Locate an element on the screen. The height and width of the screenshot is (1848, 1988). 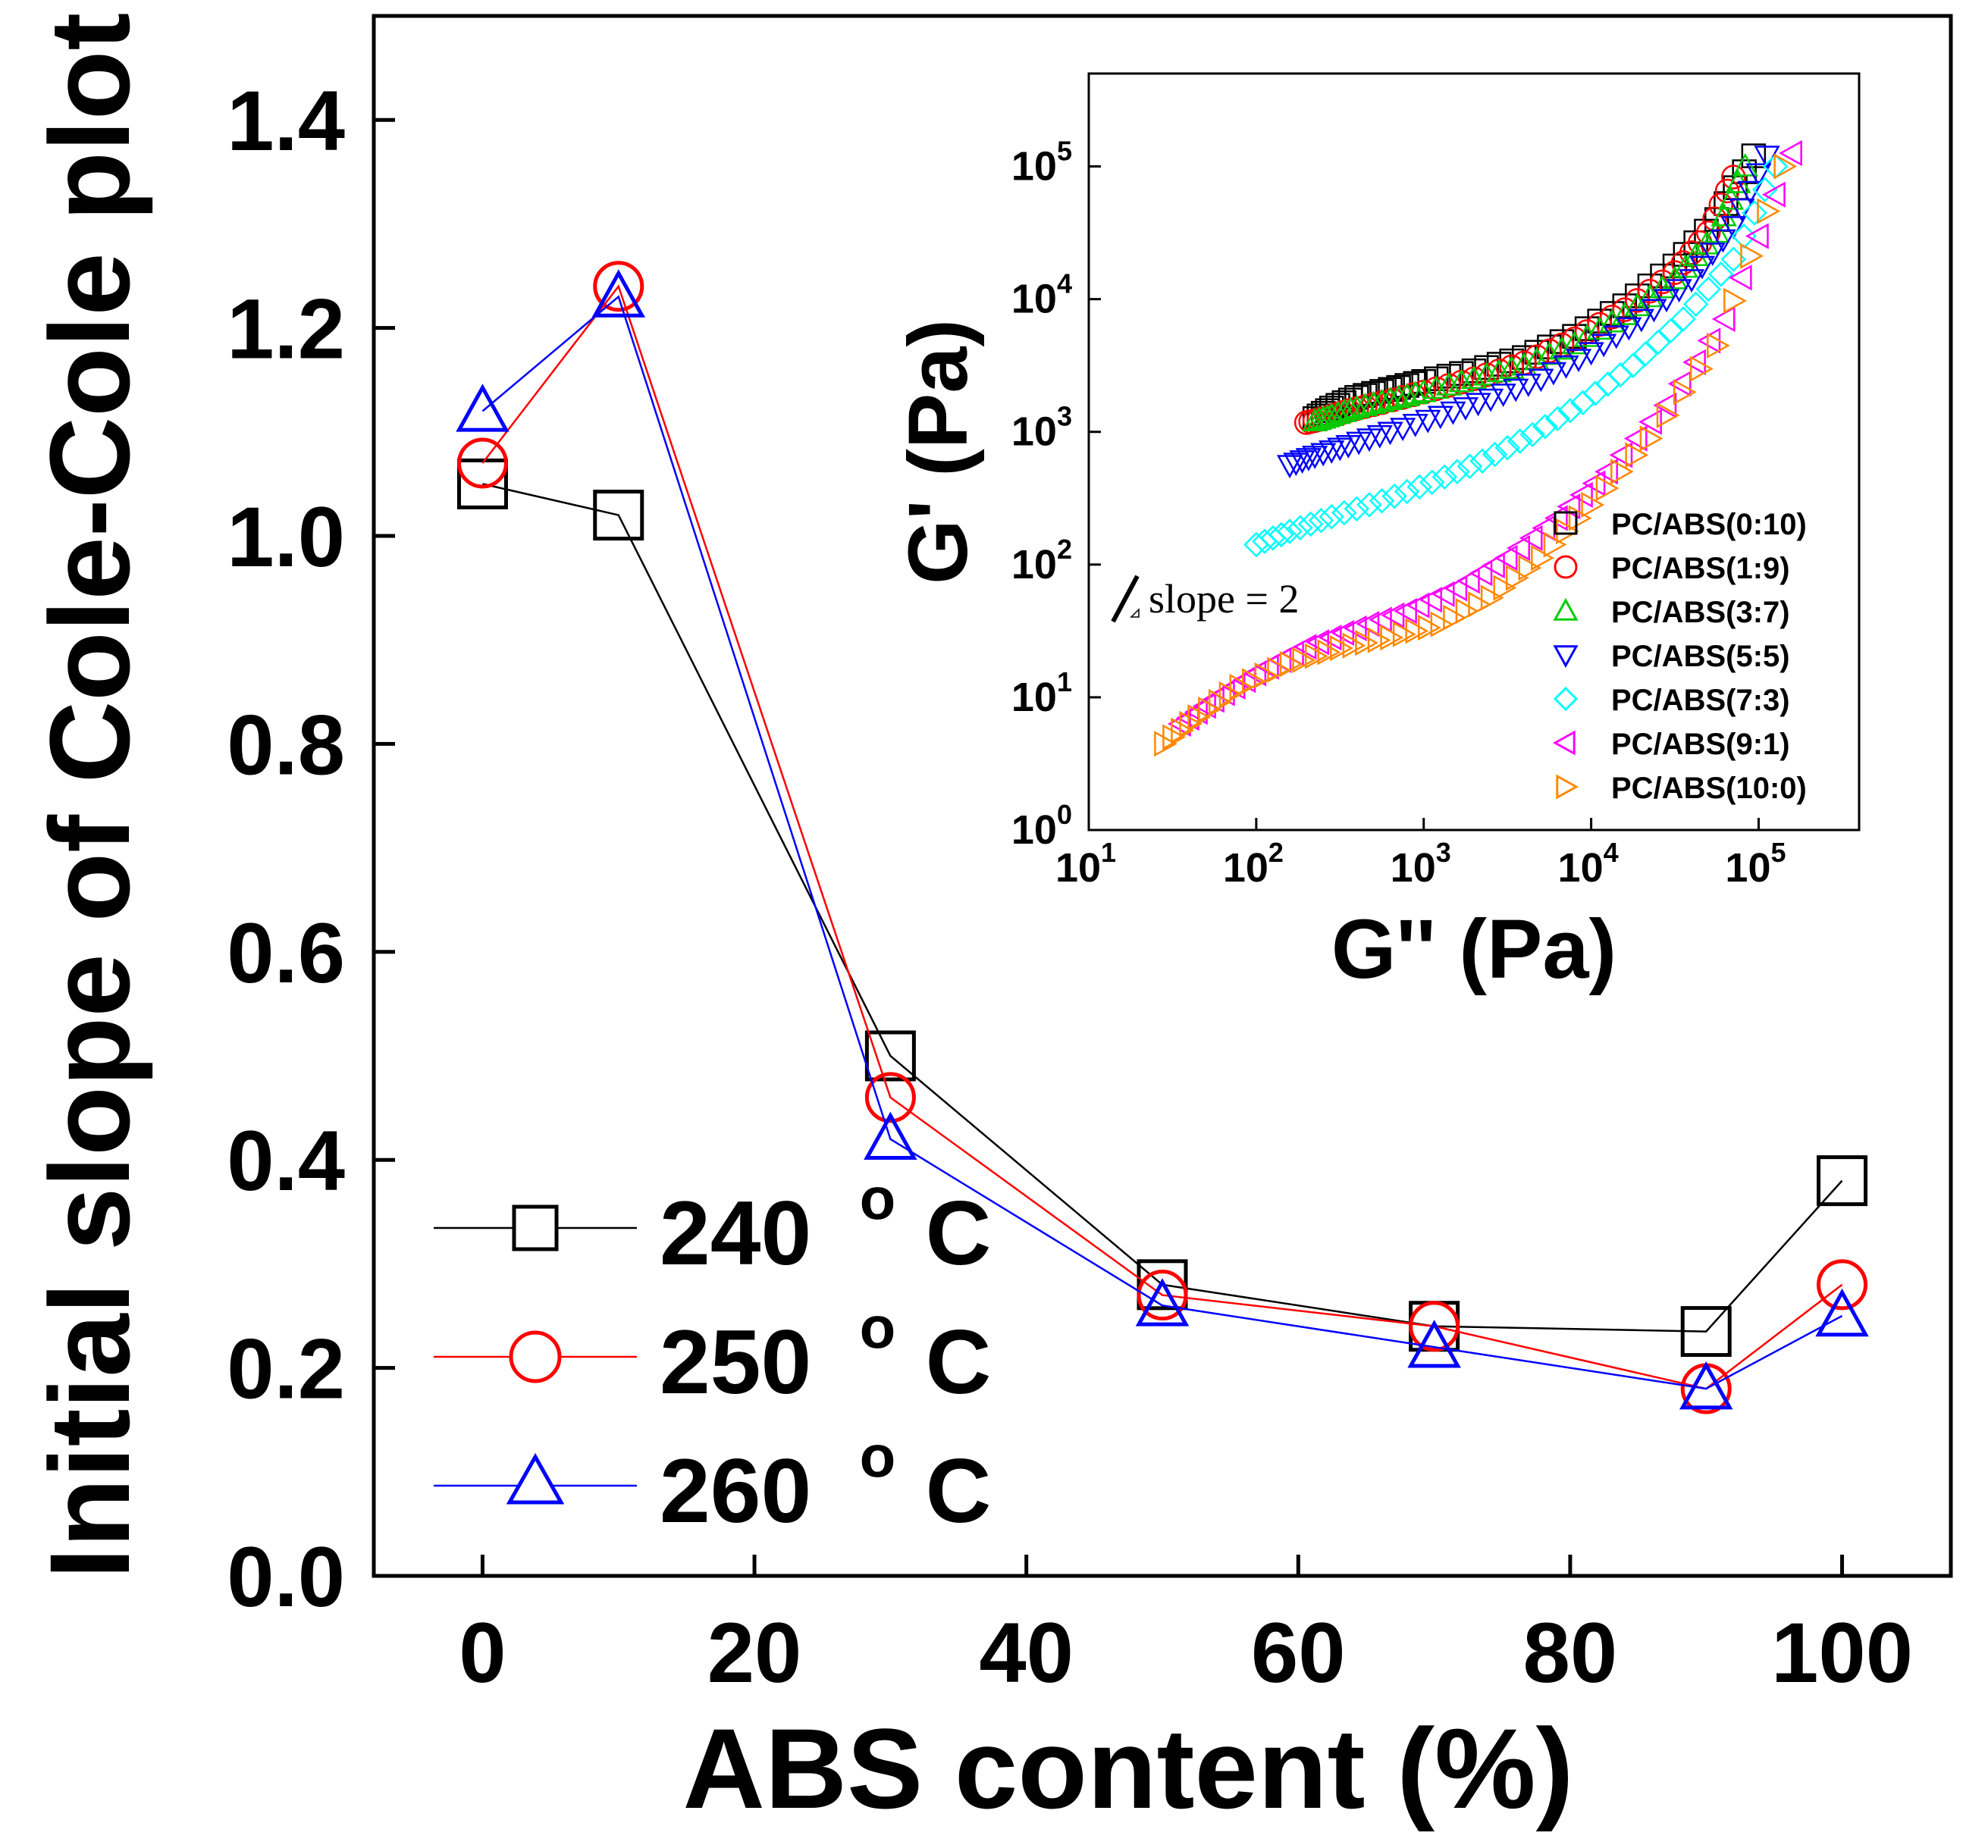
legend-entry-260: 260 o C is located at coordinates (712, 1482).